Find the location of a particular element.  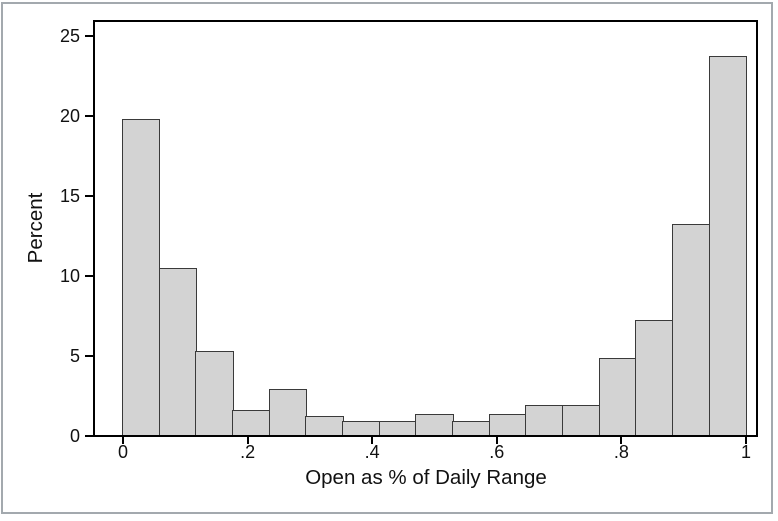

x-axis-tick-label: .6 is located at coordinates (497, 452).